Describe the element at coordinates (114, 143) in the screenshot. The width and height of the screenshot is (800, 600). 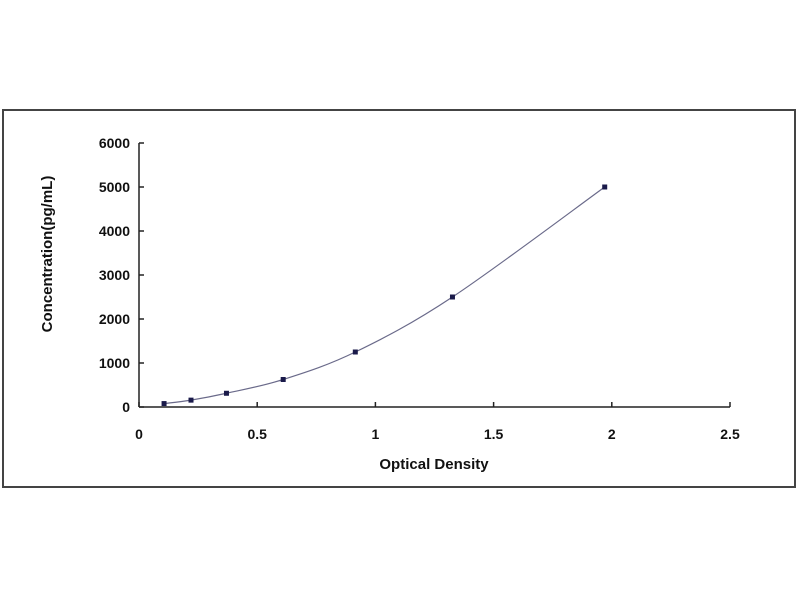
I see `y-tick-label: 6000` at that location.